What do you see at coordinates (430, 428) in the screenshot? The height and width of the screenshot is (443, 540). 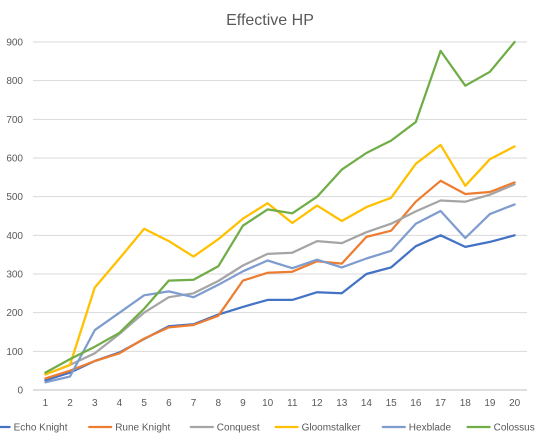 I see `legend-label: Hexblade` at bounding box center [430, 428].